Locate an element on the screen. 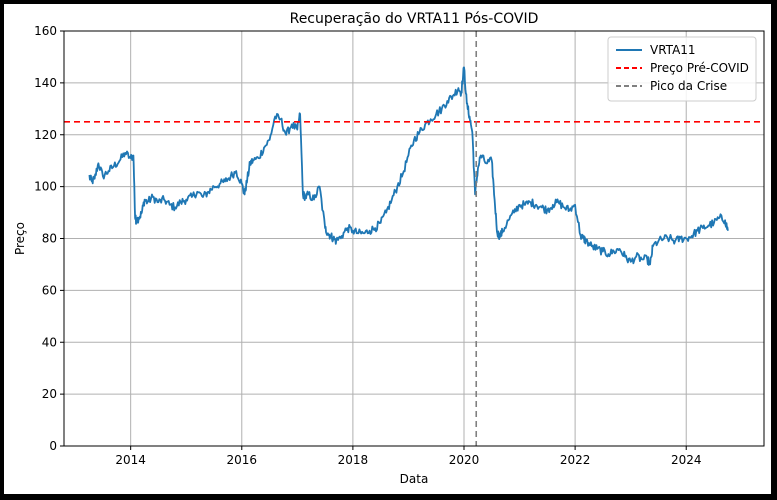  y-tick-label: 80 is located at coordinates (49, 239).